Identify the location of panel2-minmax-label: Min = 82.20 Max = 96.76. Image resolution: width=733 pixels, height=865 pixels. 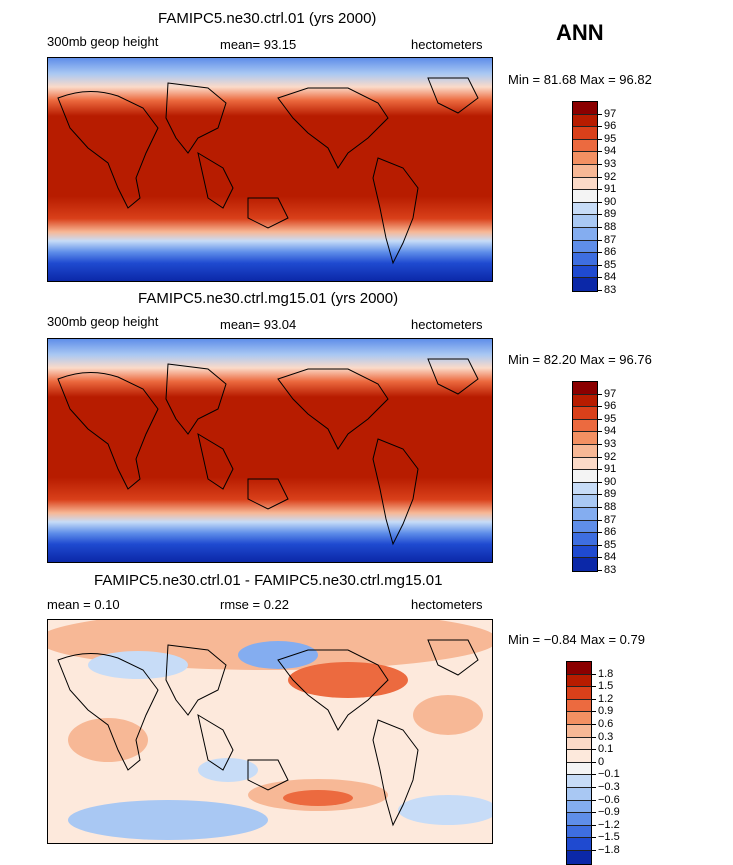
(580, 359).